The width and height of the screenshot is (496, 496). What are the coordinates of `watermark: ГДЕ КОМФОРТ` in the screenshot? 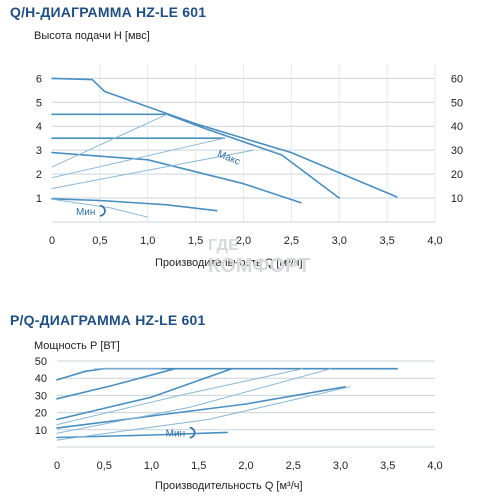 It's located at (259, 257).